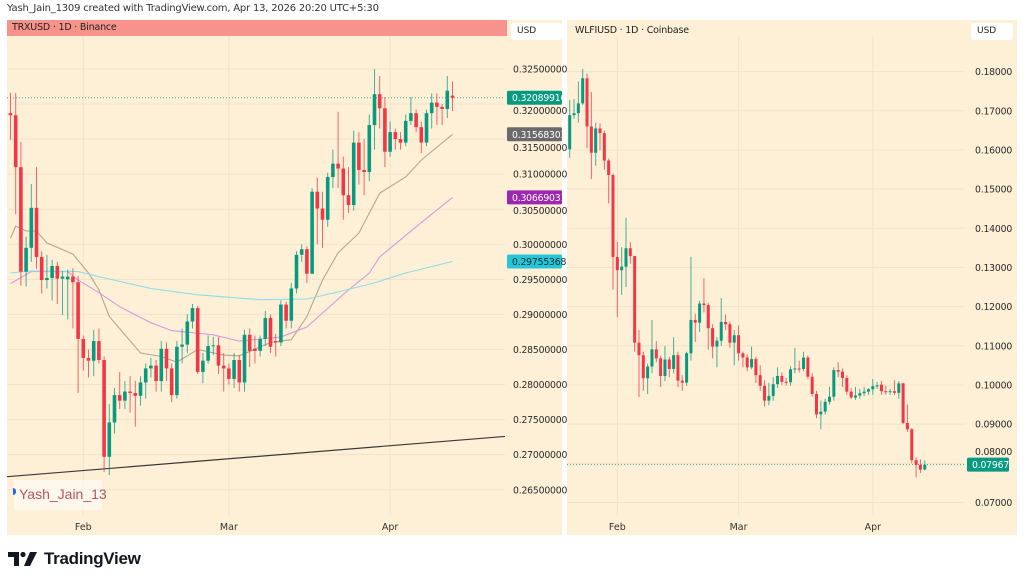 This screenshot has width=1024, height=580. I want to click on currency-selector-left: USD, so click(536, 31).